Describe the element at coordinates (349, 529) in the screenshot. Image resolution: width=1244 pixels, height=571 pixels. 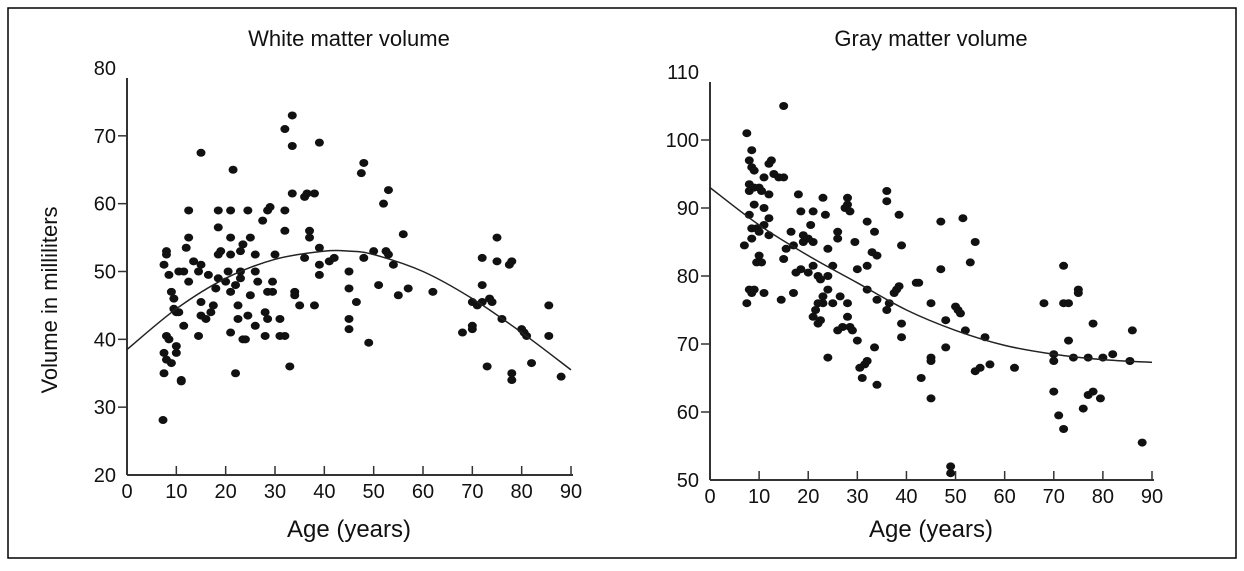
I see `x-axis-label: Age (years)` at that location.